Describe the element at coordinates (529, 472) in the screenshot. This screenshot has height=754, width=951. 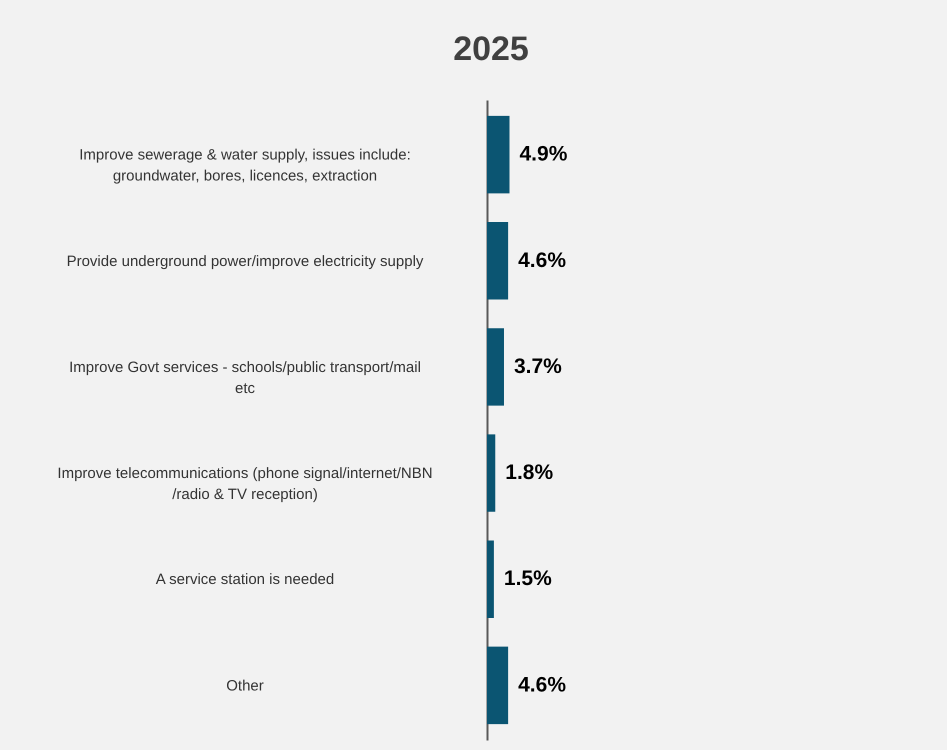
I see `data-label: 1.8%` at that location.